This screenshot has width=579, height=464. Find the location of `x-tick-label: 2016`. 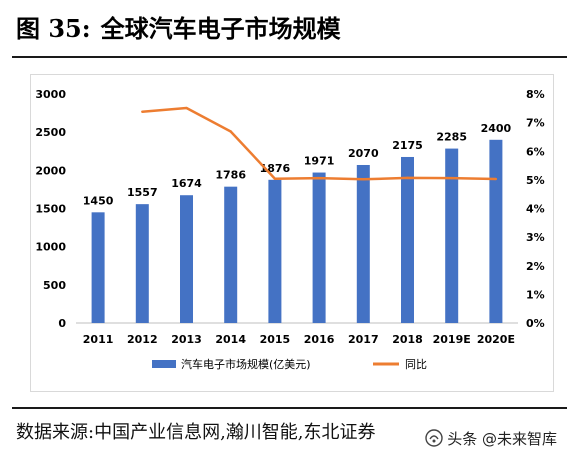

x-tick-label: 2016 is located at coordinates (319, 339).